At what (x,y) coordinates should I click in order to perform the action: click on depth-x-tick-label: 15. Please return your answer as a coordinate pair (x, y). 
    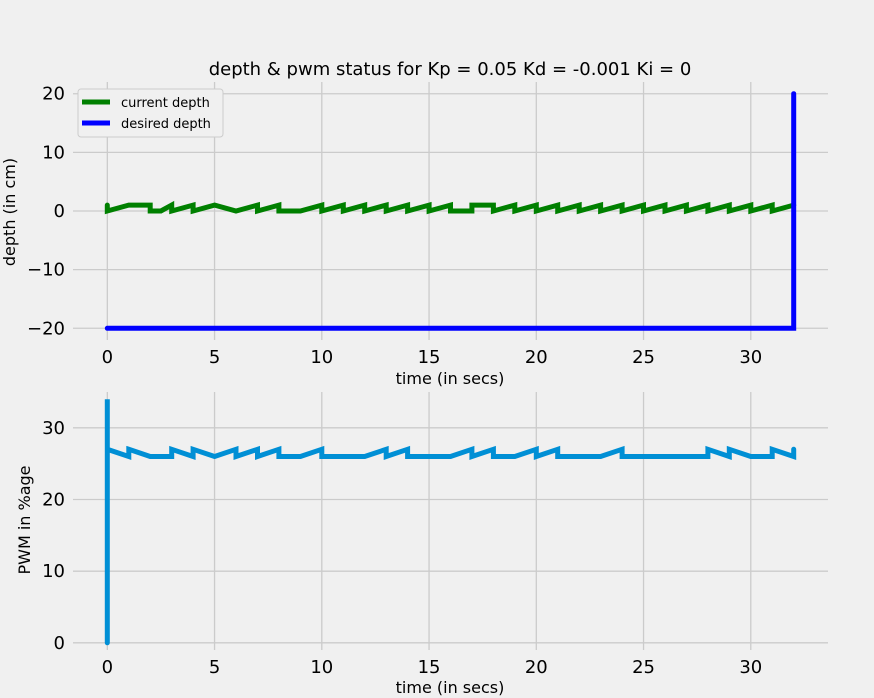
    Looking at the image, I should click on (429, 357).